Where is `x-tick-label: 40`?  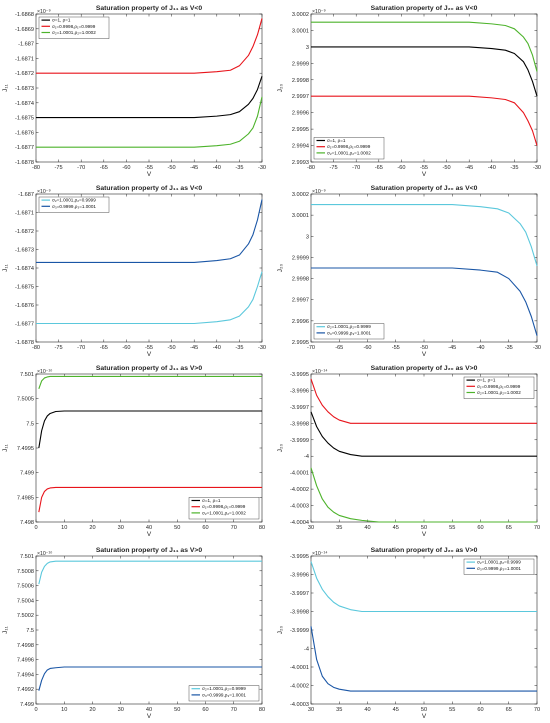
x-tick-label: 40 is located at coordinates (149, 710).